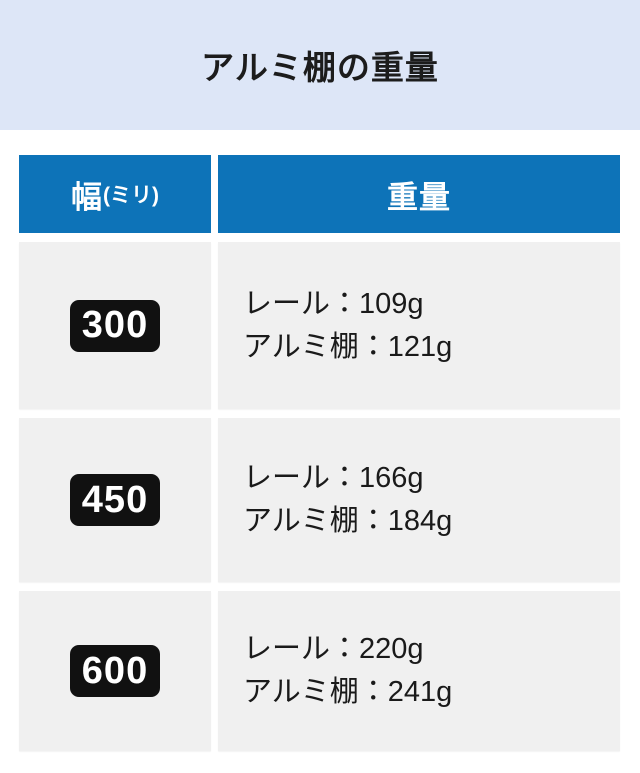  Describe the element at coordinates (419, 197) in the screenshot. I see `column-header-weight-label: 重量` at that location.